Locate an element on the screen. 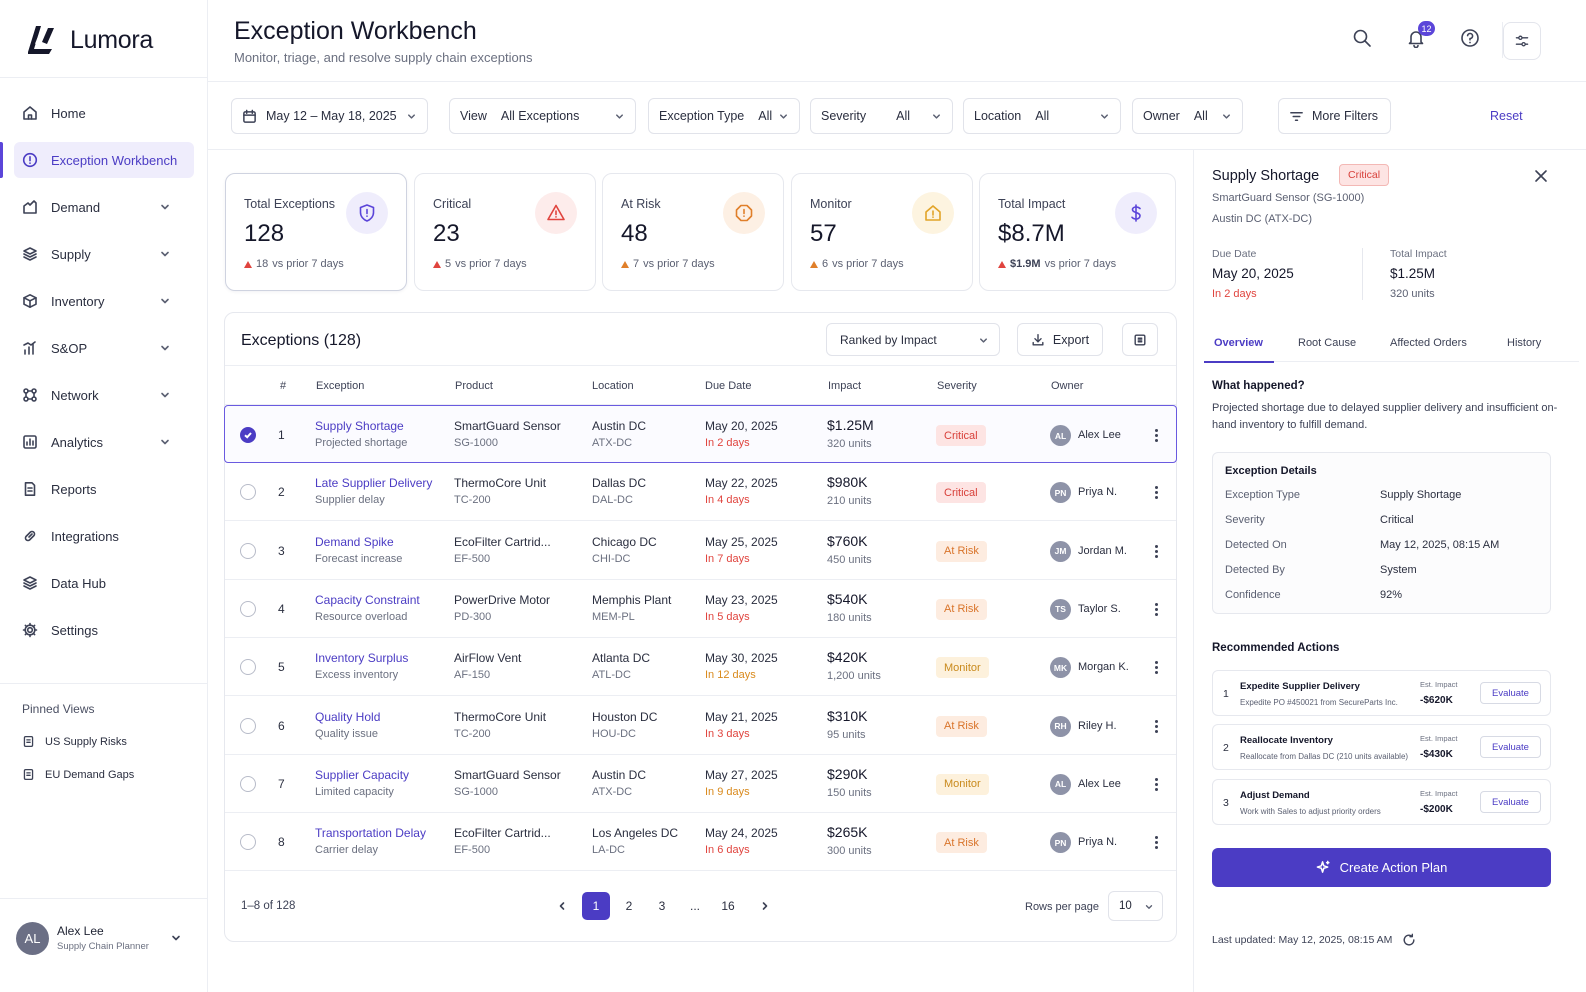 The width and height of the screenshot is (1586, 992). next-page-button is located at coordinates (765, 906).